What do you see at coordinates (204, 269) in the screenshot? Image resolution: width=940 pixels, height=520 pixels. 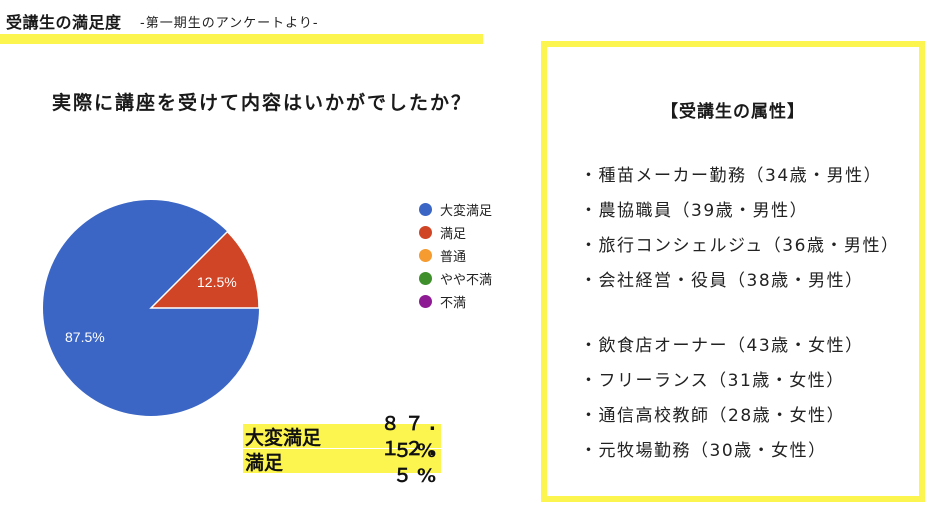 I see `pie-slice-satisfied` at bounding box center [204, 269].